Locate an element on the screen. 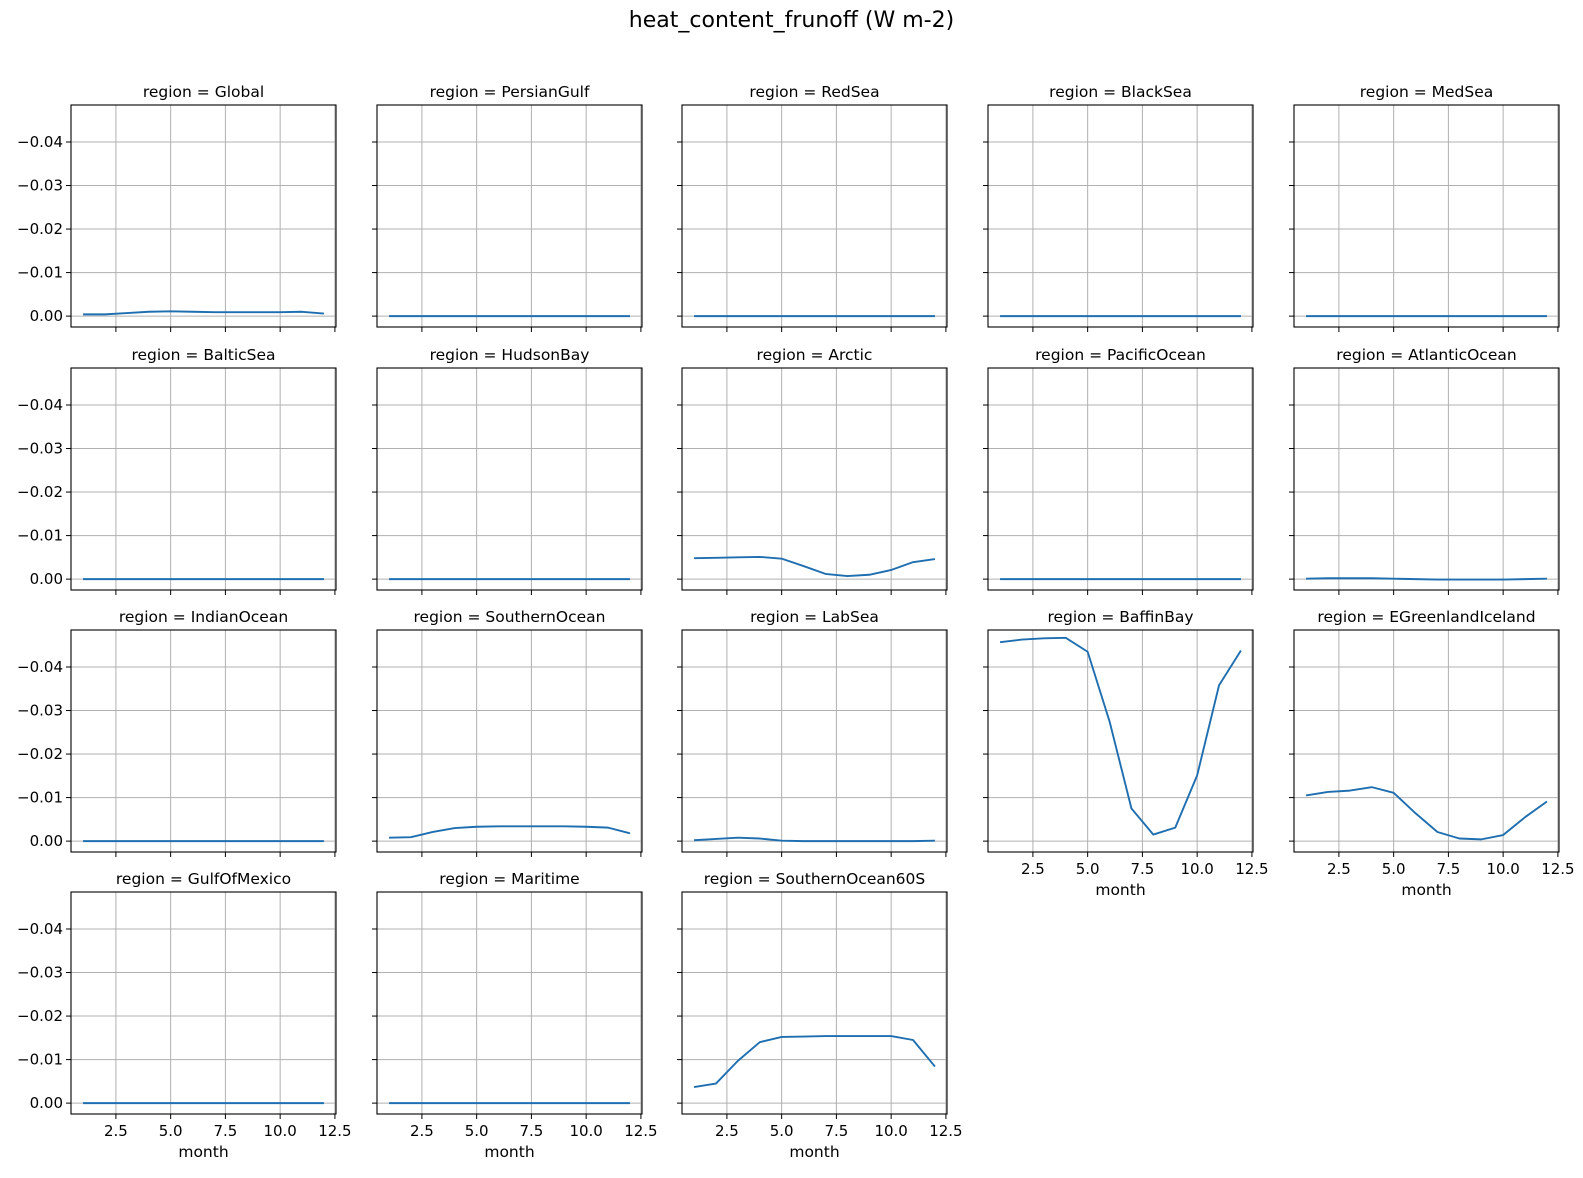 This screenshot has height=1178, width=1583. panel-BlackSea: region = BlackSea is located at coordinates (1118, 207).